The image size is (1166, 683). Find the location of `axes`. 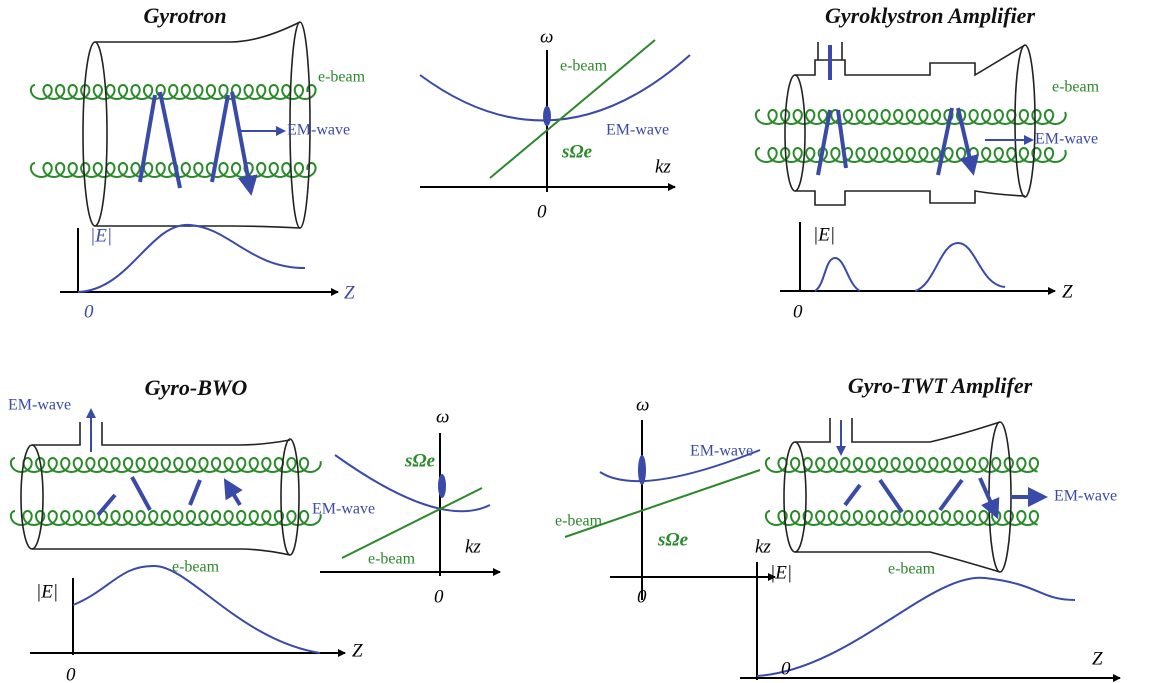

axes is located at coordinates (410, 504).